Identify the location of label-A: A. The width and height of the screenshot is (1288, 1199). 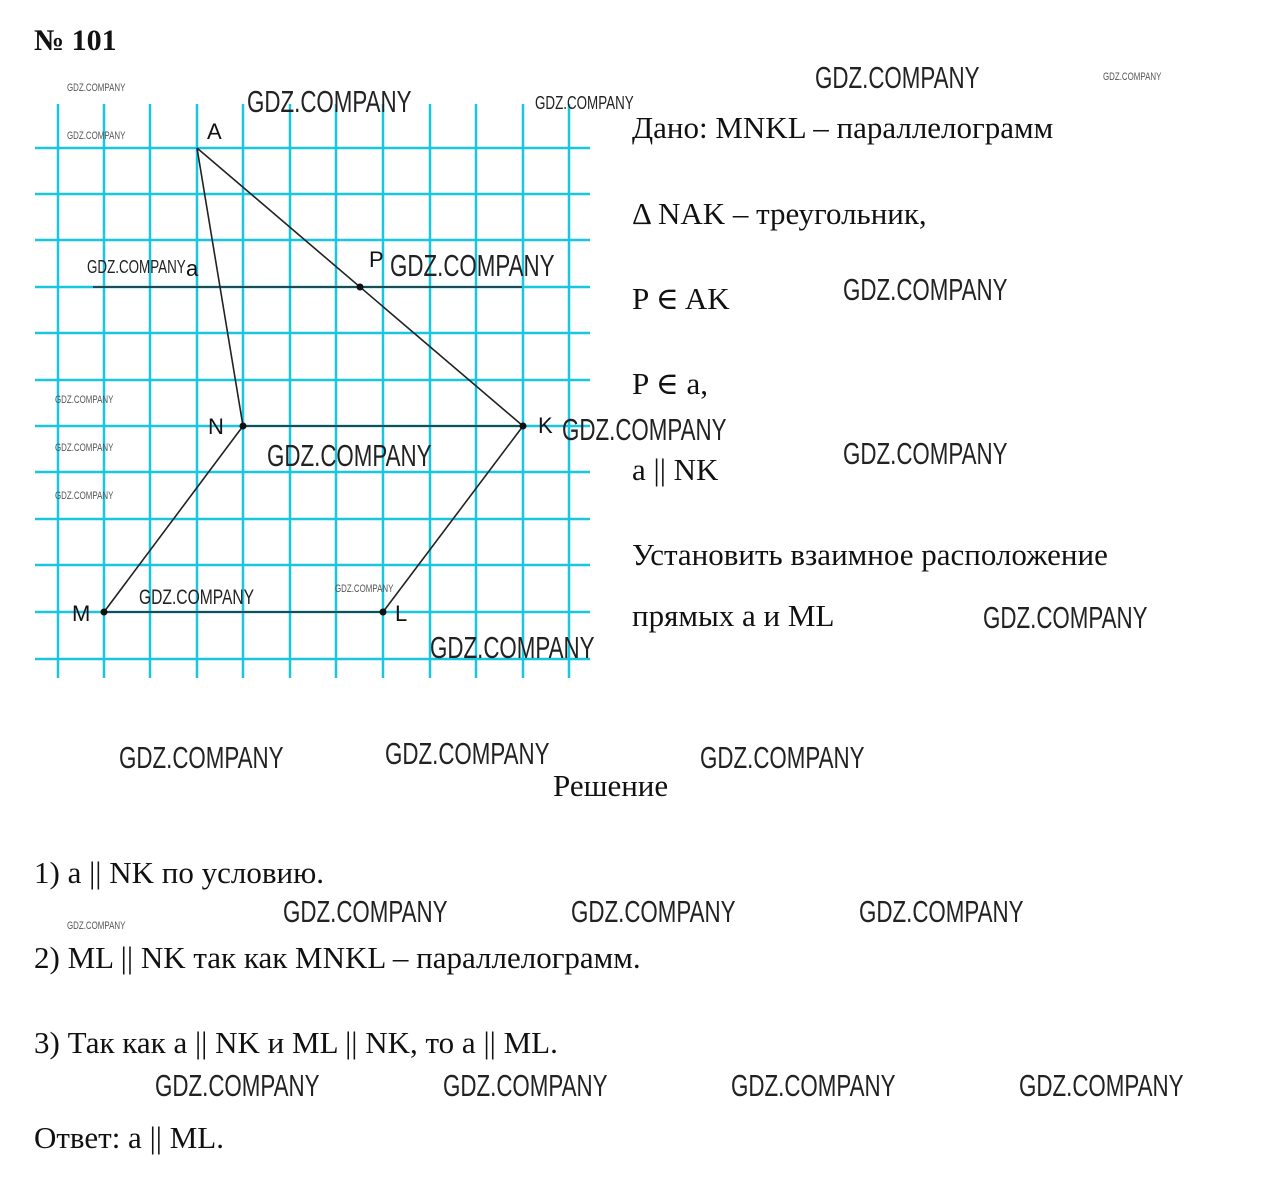
(214, 131).